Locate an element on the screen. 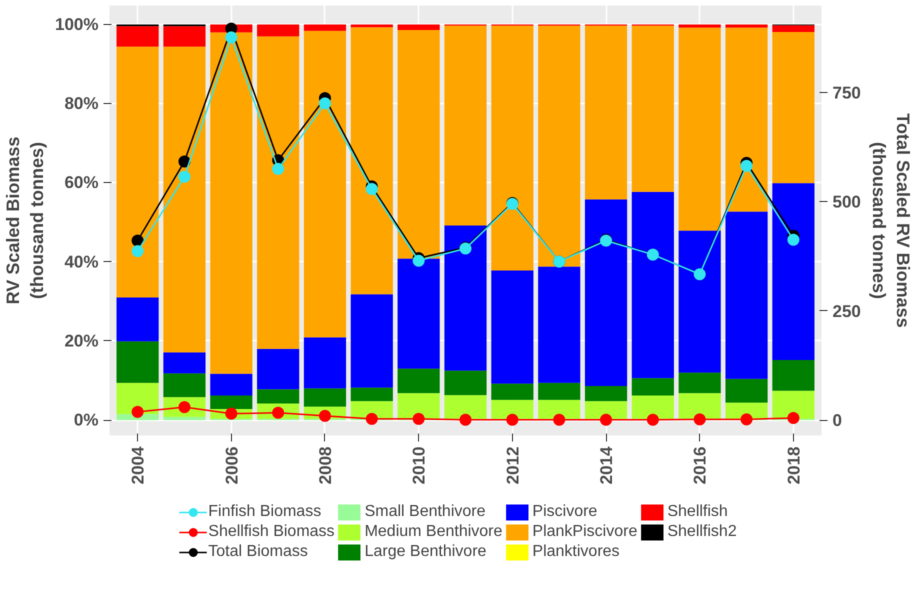  legend-label: Medium Benthivore is located at coordinates (433, 532).